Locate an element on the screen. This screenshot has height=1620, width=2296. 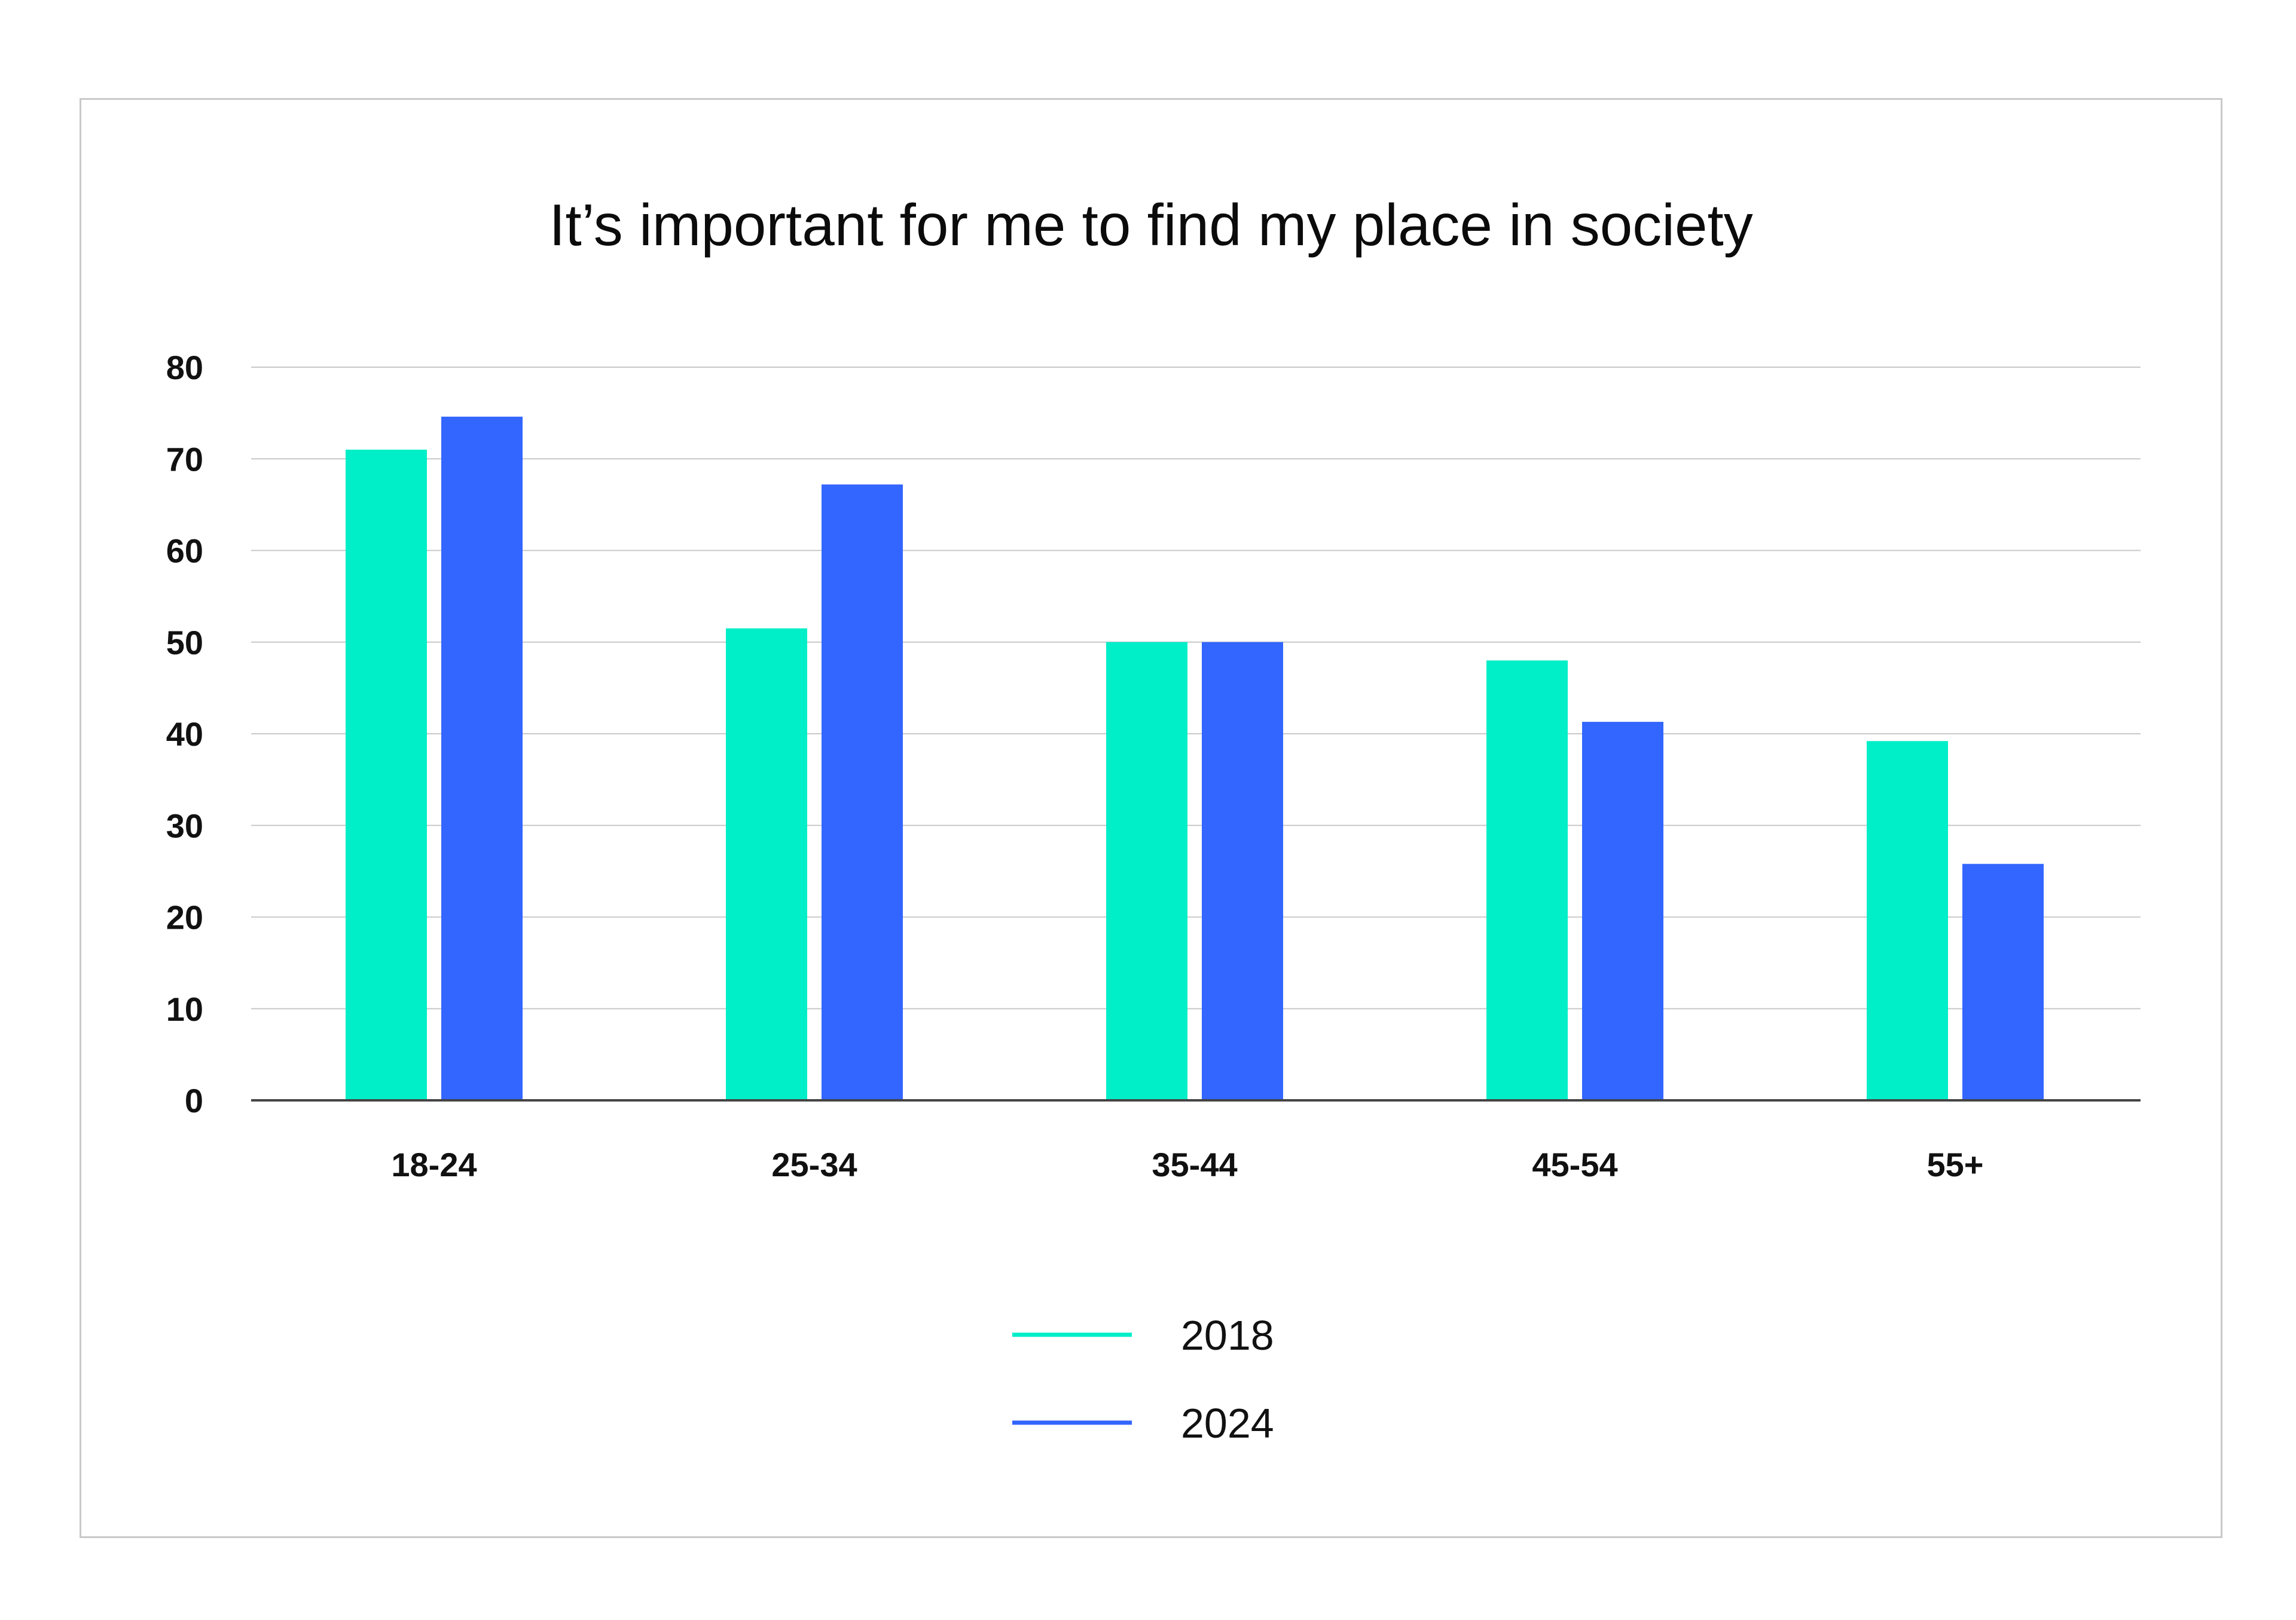
legend: 2018 2024 is located at coordinates (1143, 1380).